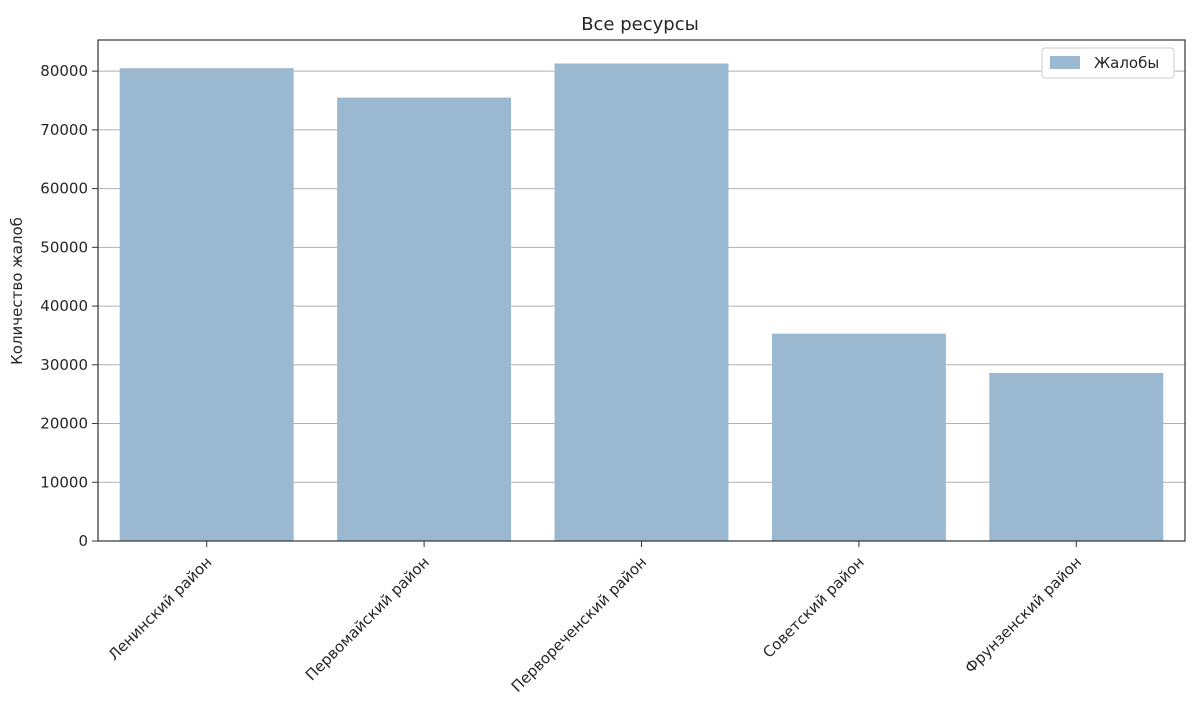 The width and height of the screenshot is (1200, 718). I want to click on legend-swatch, so click(1065, 62).